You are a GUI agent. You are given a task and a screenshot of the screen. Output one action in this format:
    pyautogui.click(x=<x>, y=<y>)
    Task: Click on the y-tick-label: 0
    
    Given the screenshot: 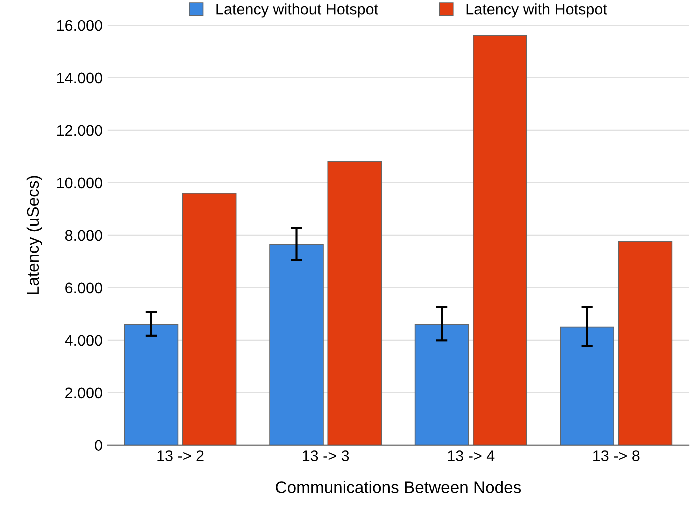 What is the action you would take?
    pyautogui.click(x=98, y=446)
    